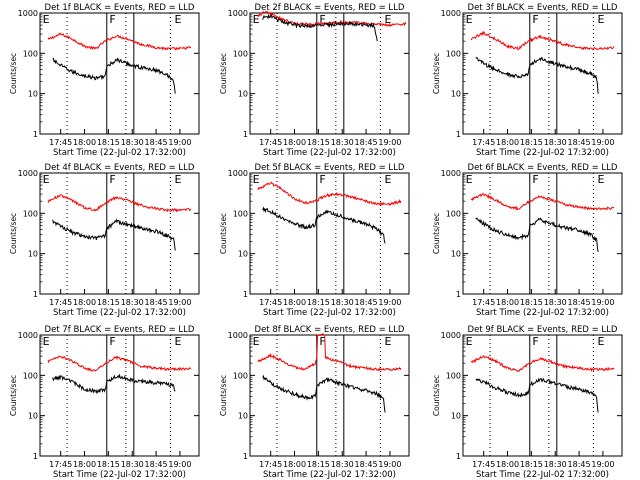  What do you see at coordinates (543, 330) in the screenshot?
I see `chart-title: Det 9f BLACK = Events, RED = LLD` at bounding box center [543, 330].